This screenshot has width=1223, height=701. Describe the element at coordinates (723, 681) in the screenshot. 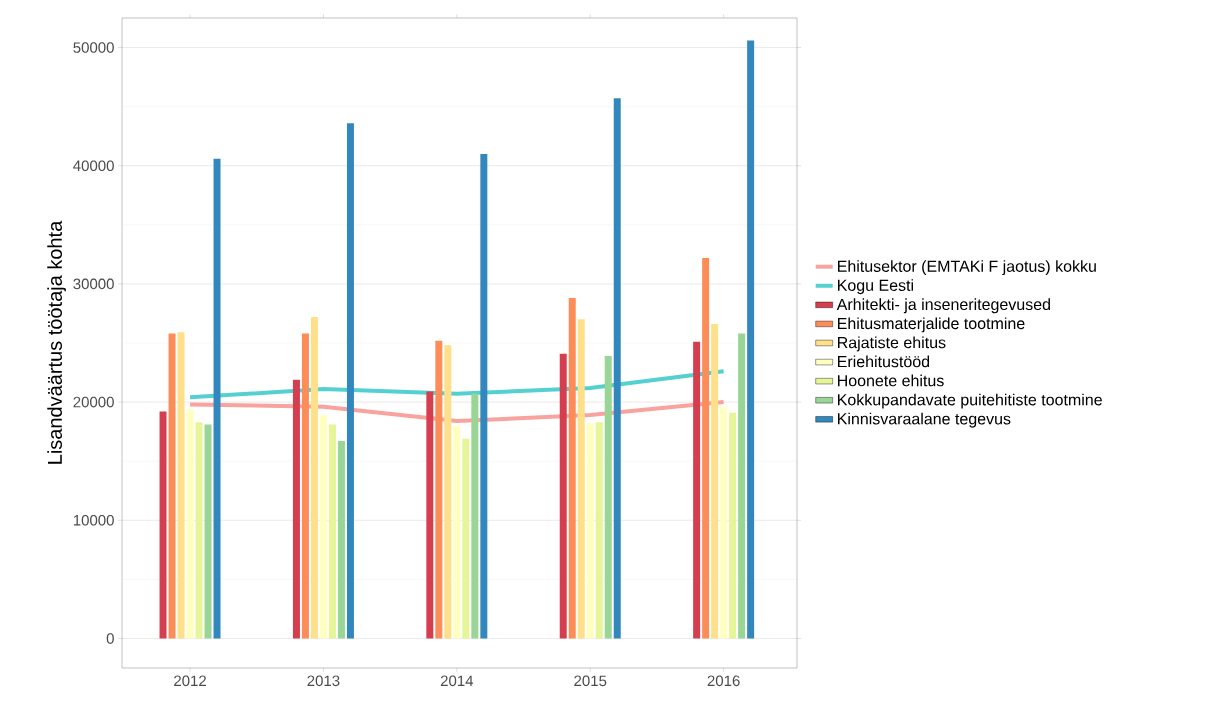

I see `x-tick-label: 2016` at that location.